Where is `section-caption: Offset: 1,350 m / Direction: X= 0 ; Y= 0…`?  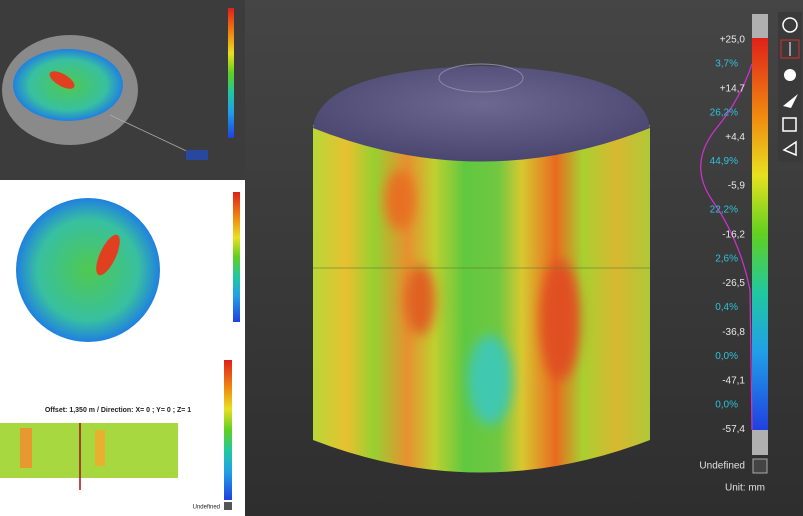 section-caption: Offset: 1,350 m / Direction: X= 0 ; Y= 0… is located at coordinates (118, 410).